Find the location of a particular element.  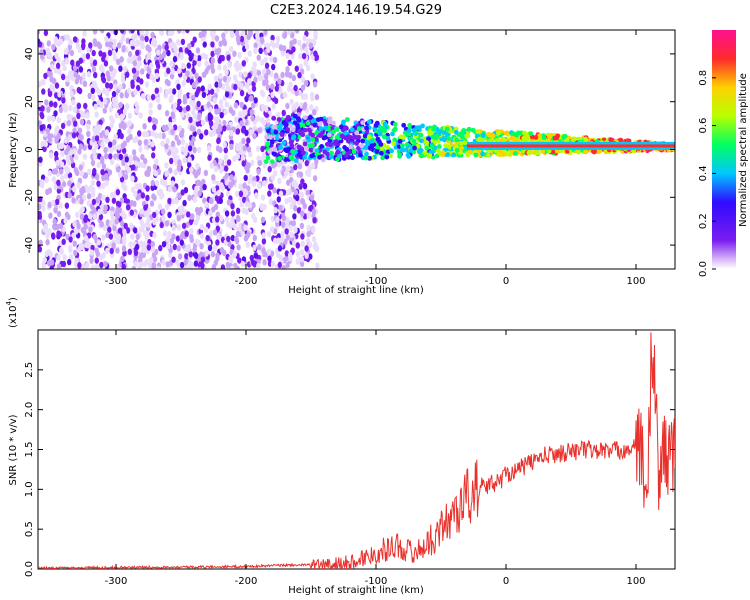

x-tick-label: -200 is located at coordinates (246, 281).